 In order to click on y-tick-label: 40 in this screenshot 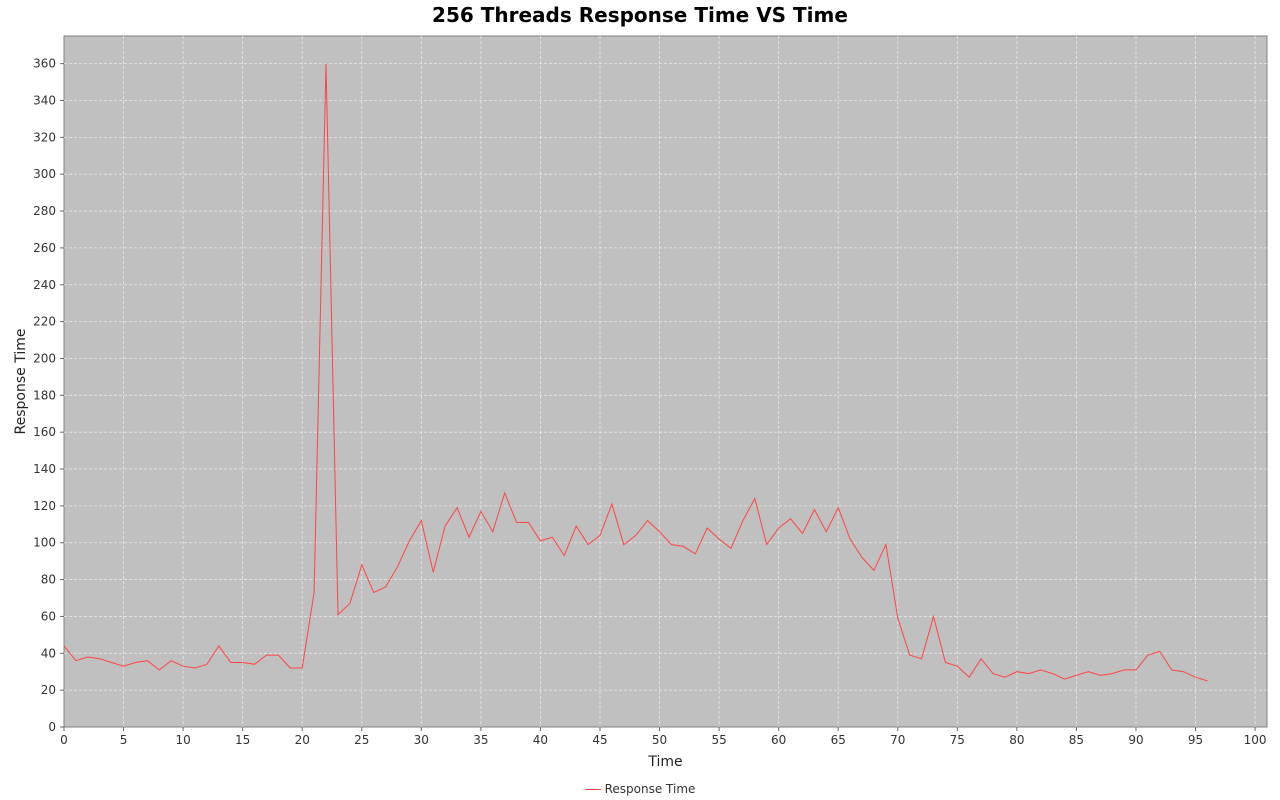, I will do `click(48, 653)`.